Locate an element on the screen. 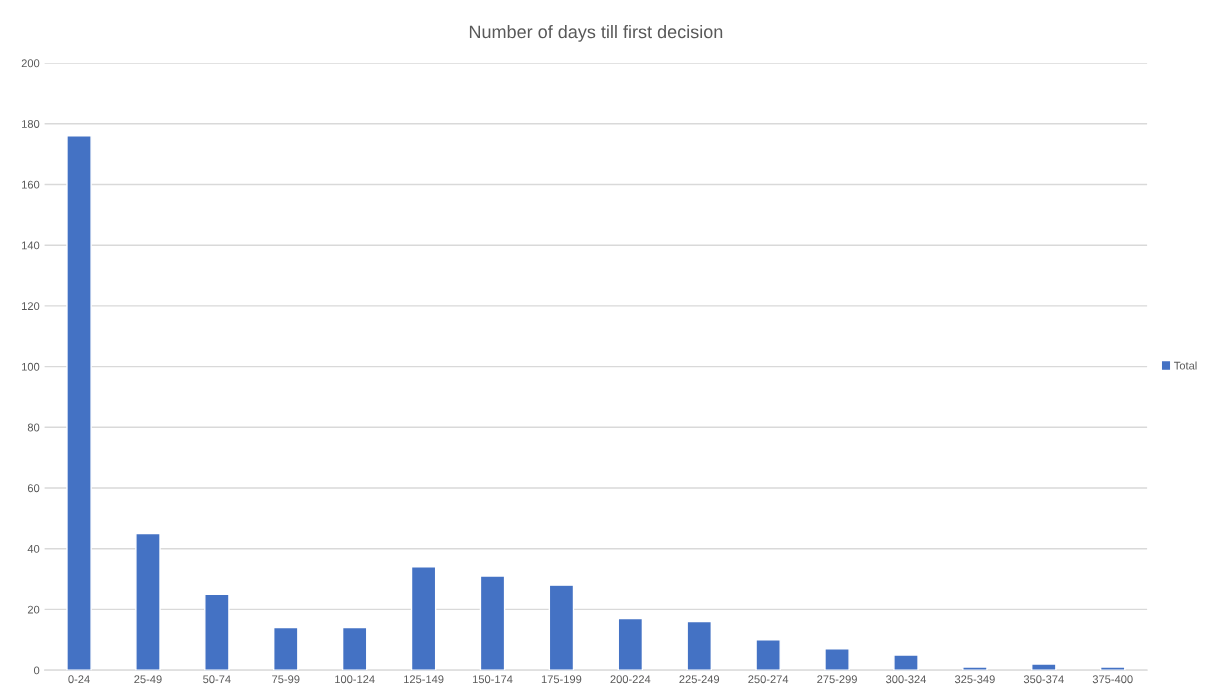  x-tick-label: 25-49 is located at coordinates (148, 679).